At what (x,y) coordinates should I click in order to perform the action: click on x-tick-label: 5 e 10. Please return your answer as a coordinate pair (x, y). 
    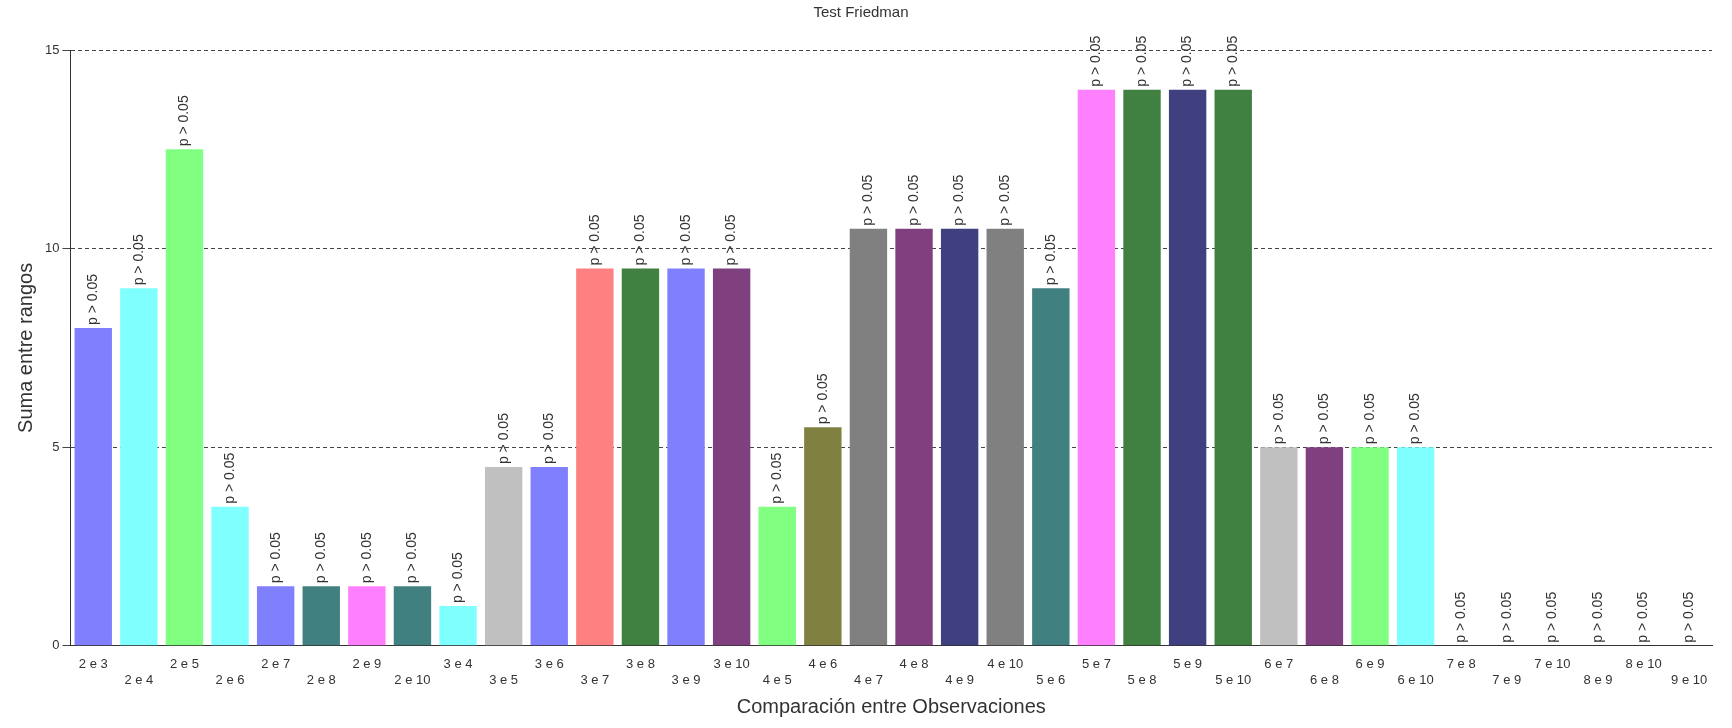
    Looking at the image, I should click on (1233, 679).